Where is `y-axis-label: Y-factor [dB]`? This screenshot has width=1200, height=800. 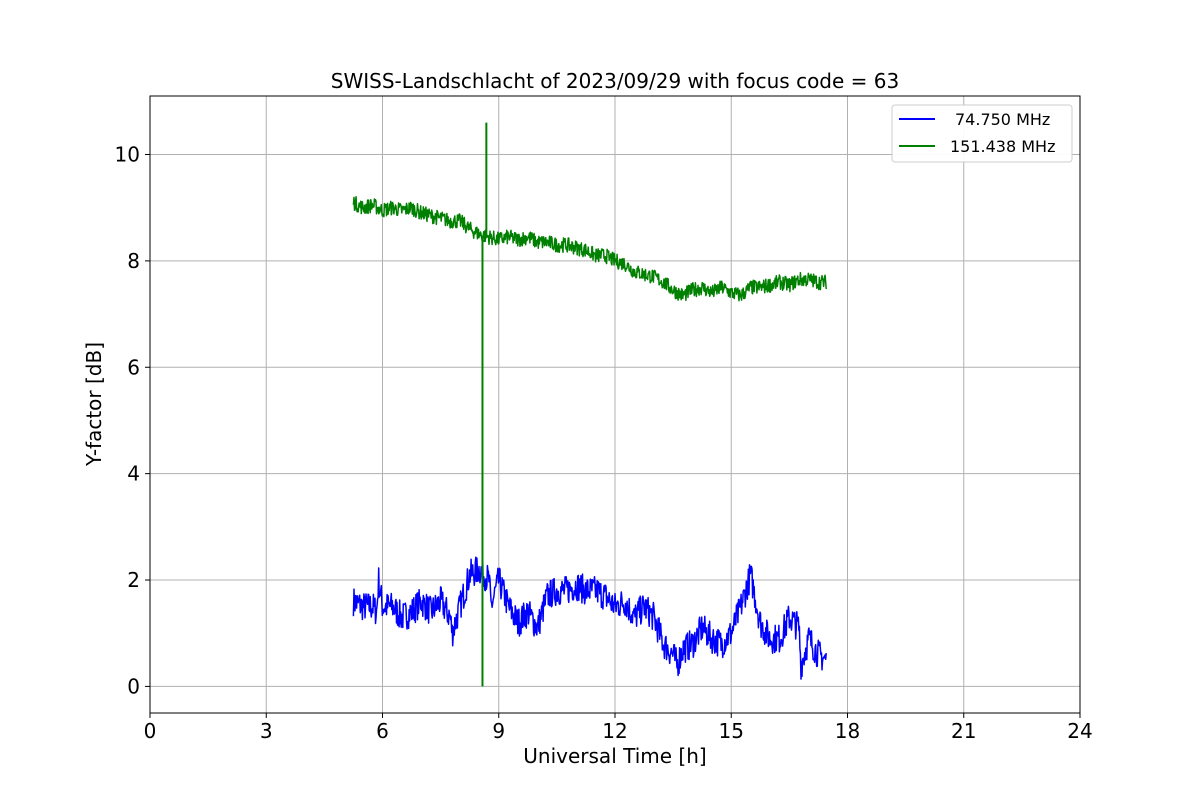 y-axis-label: Y-factor [dB] is located at coordinates (94, 404).